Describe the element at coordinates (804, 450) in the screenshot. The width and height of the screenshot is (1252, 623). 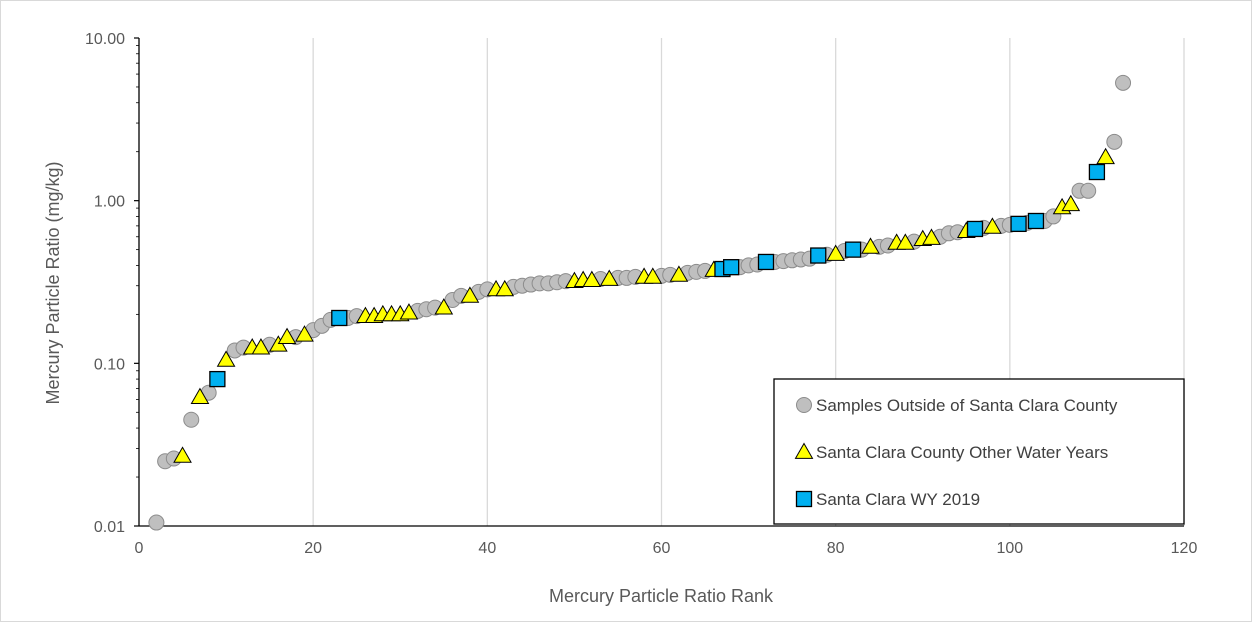
I see `legend-marker-triangle` at that location.